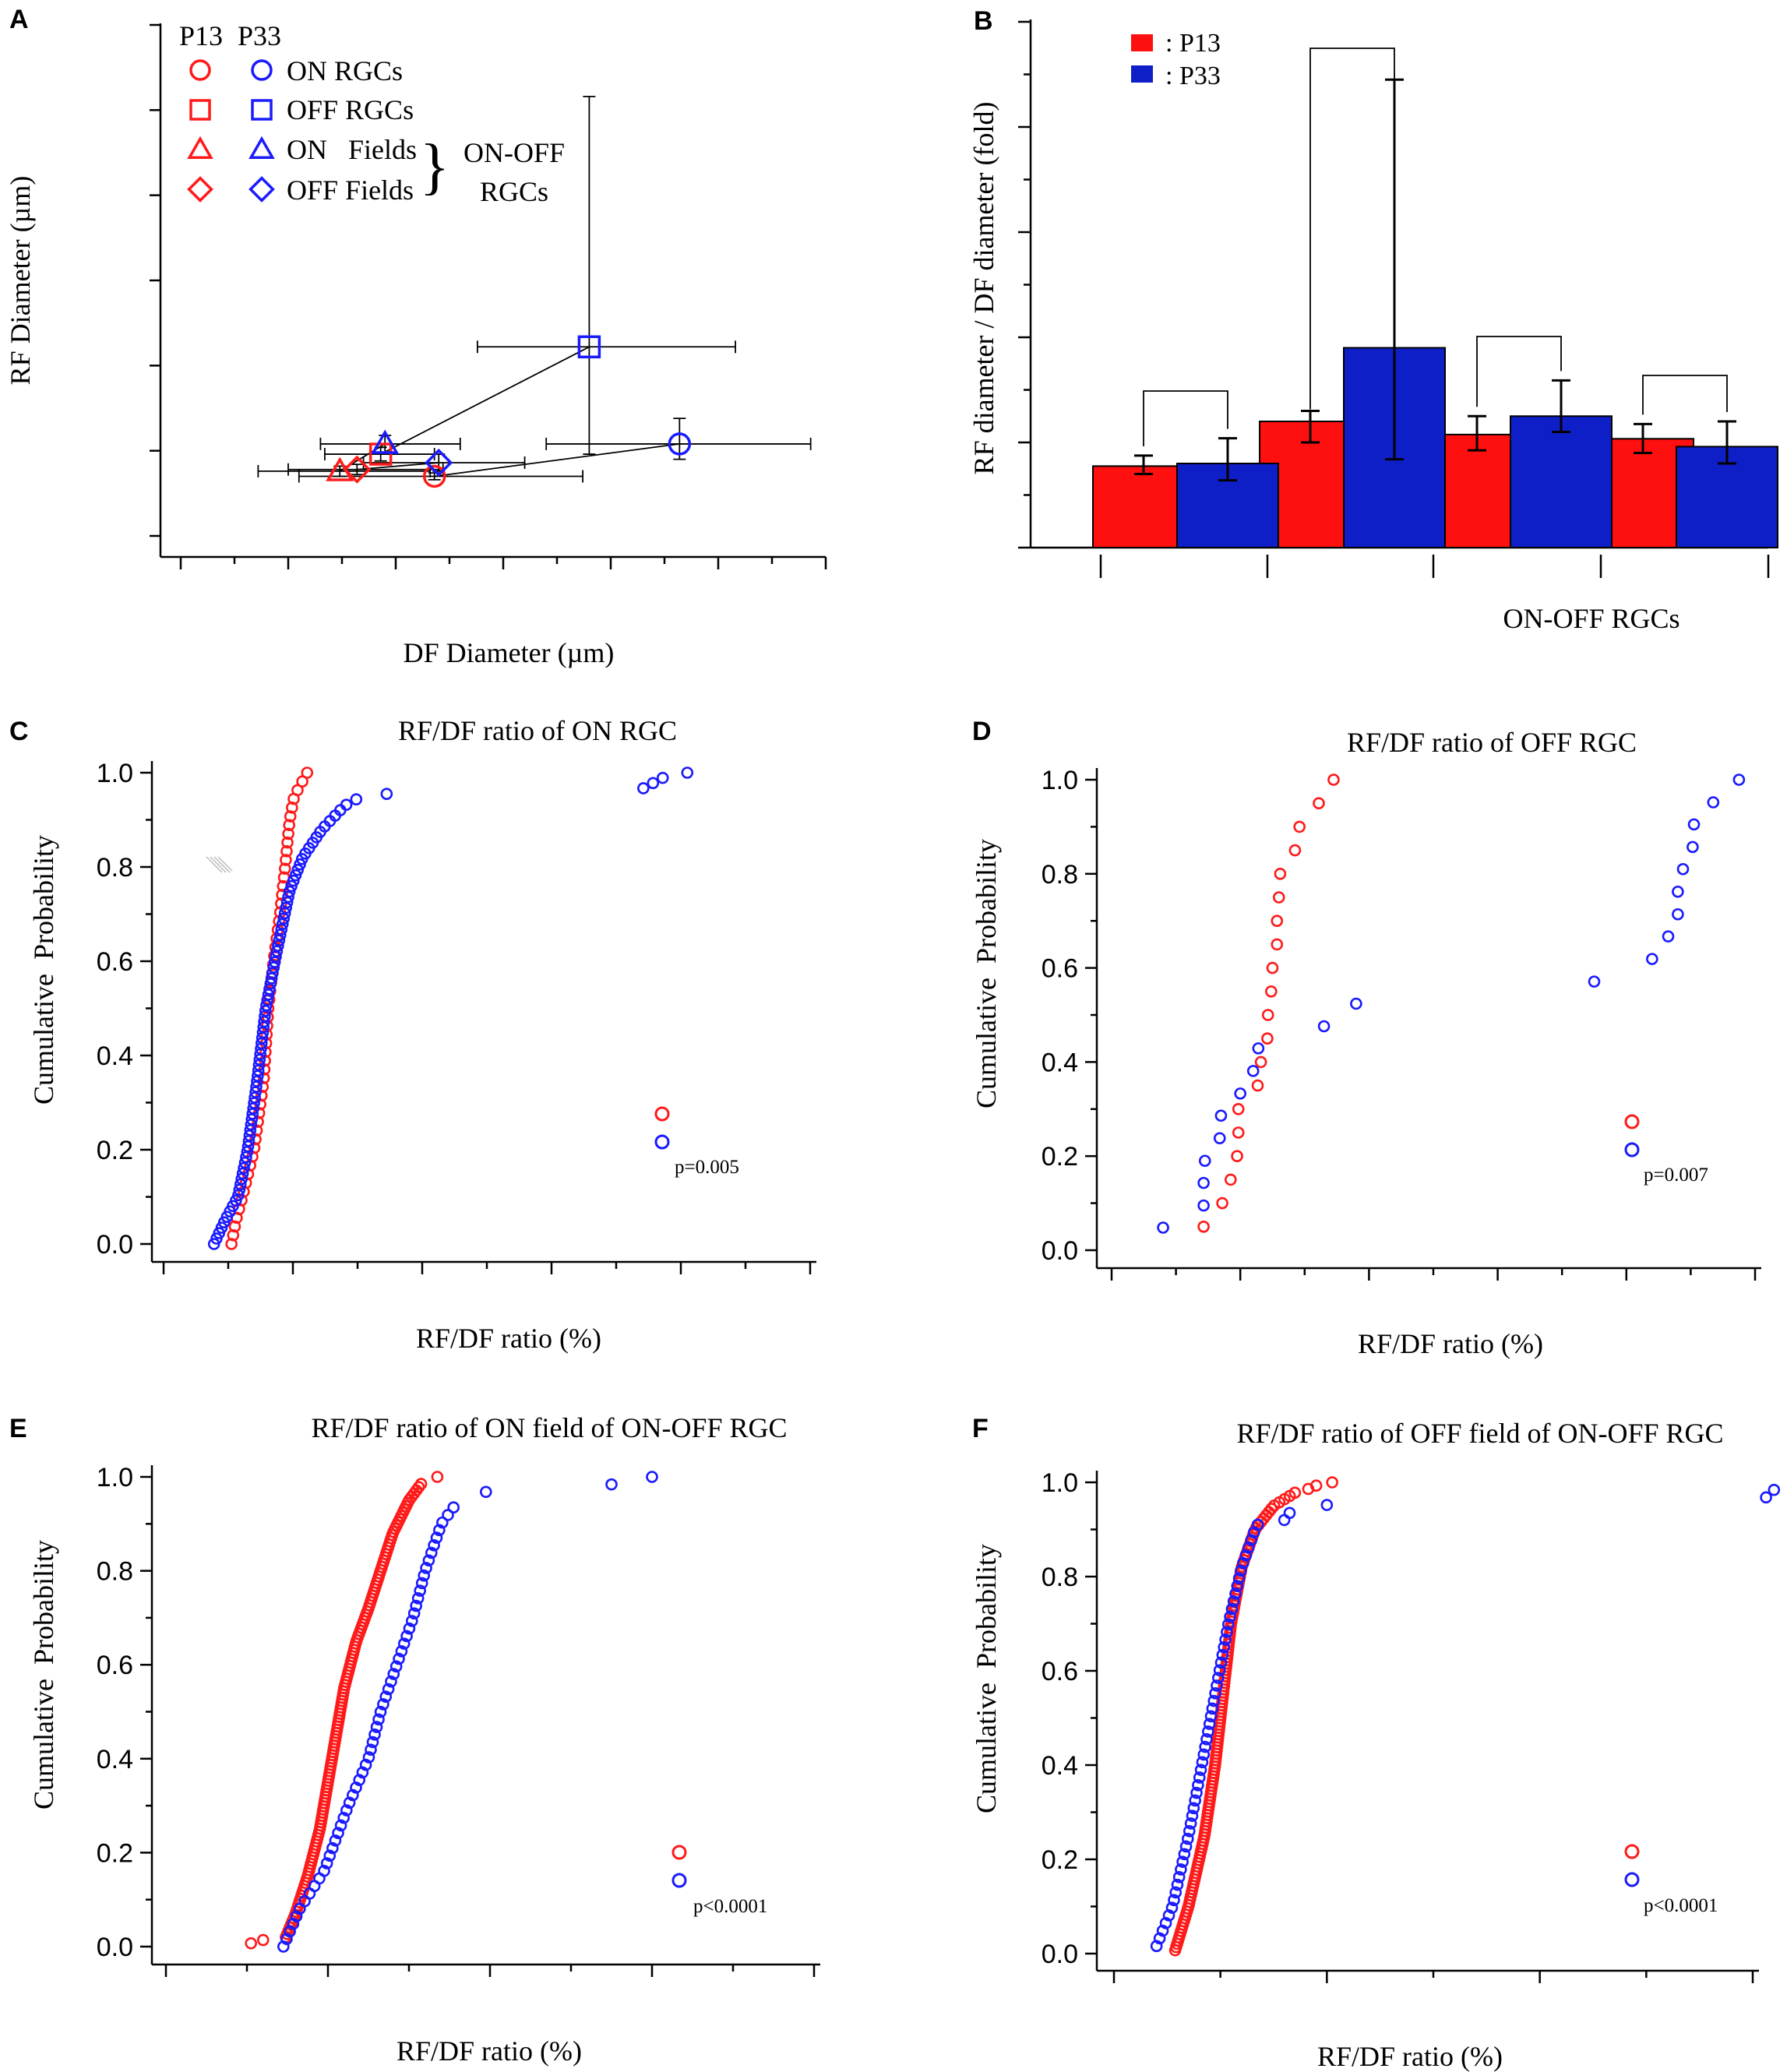 The height and width of the screenshot is (2072, 1787). What do you see at coordinates (1193, 76) in the screenshot?
I see `legend-b-label-p33: : P33` at bounding box center [1193, 76].